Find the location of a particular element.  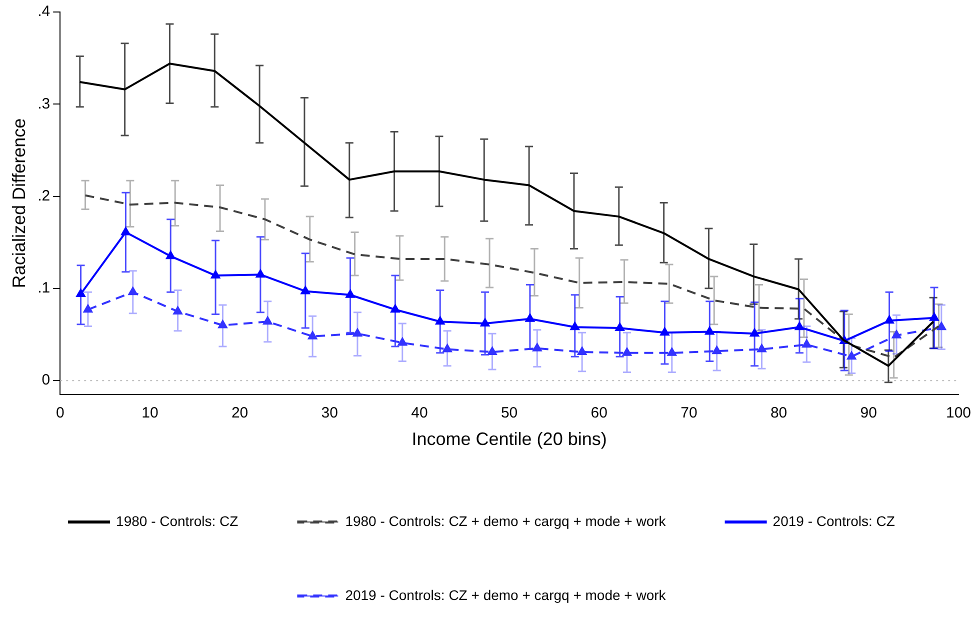

legend-label: 2019 - Controls: CZ + demo + cargq + mode + work is located at coordinates (506, 594).